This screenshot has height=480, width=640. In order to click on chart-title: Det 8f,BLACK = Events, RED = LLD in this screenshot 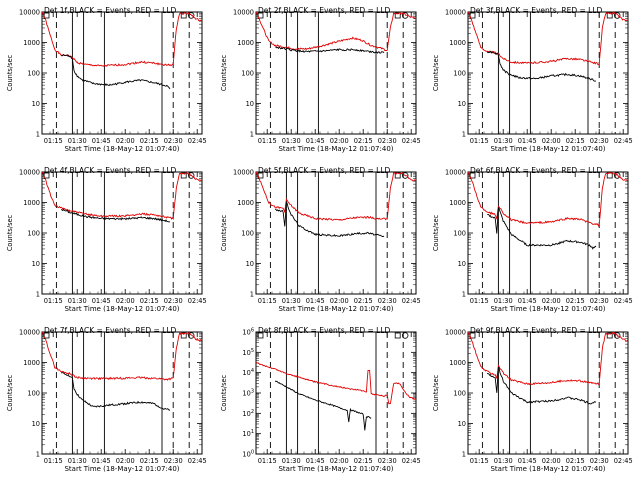, I will do `click(324, 330)`.